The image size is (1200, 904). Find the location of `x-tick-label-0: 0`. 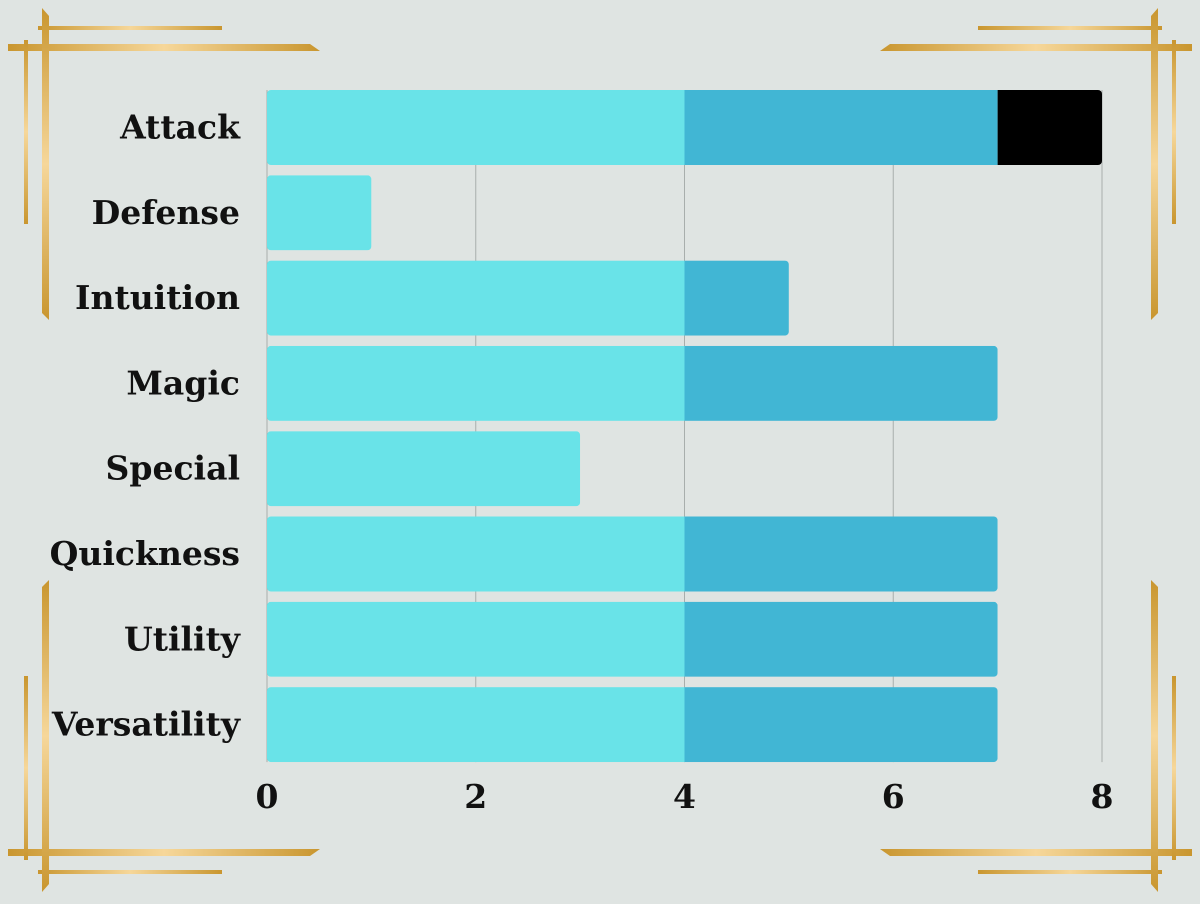

x-tick-label-0: 0 is located at coordinates (267, 796).